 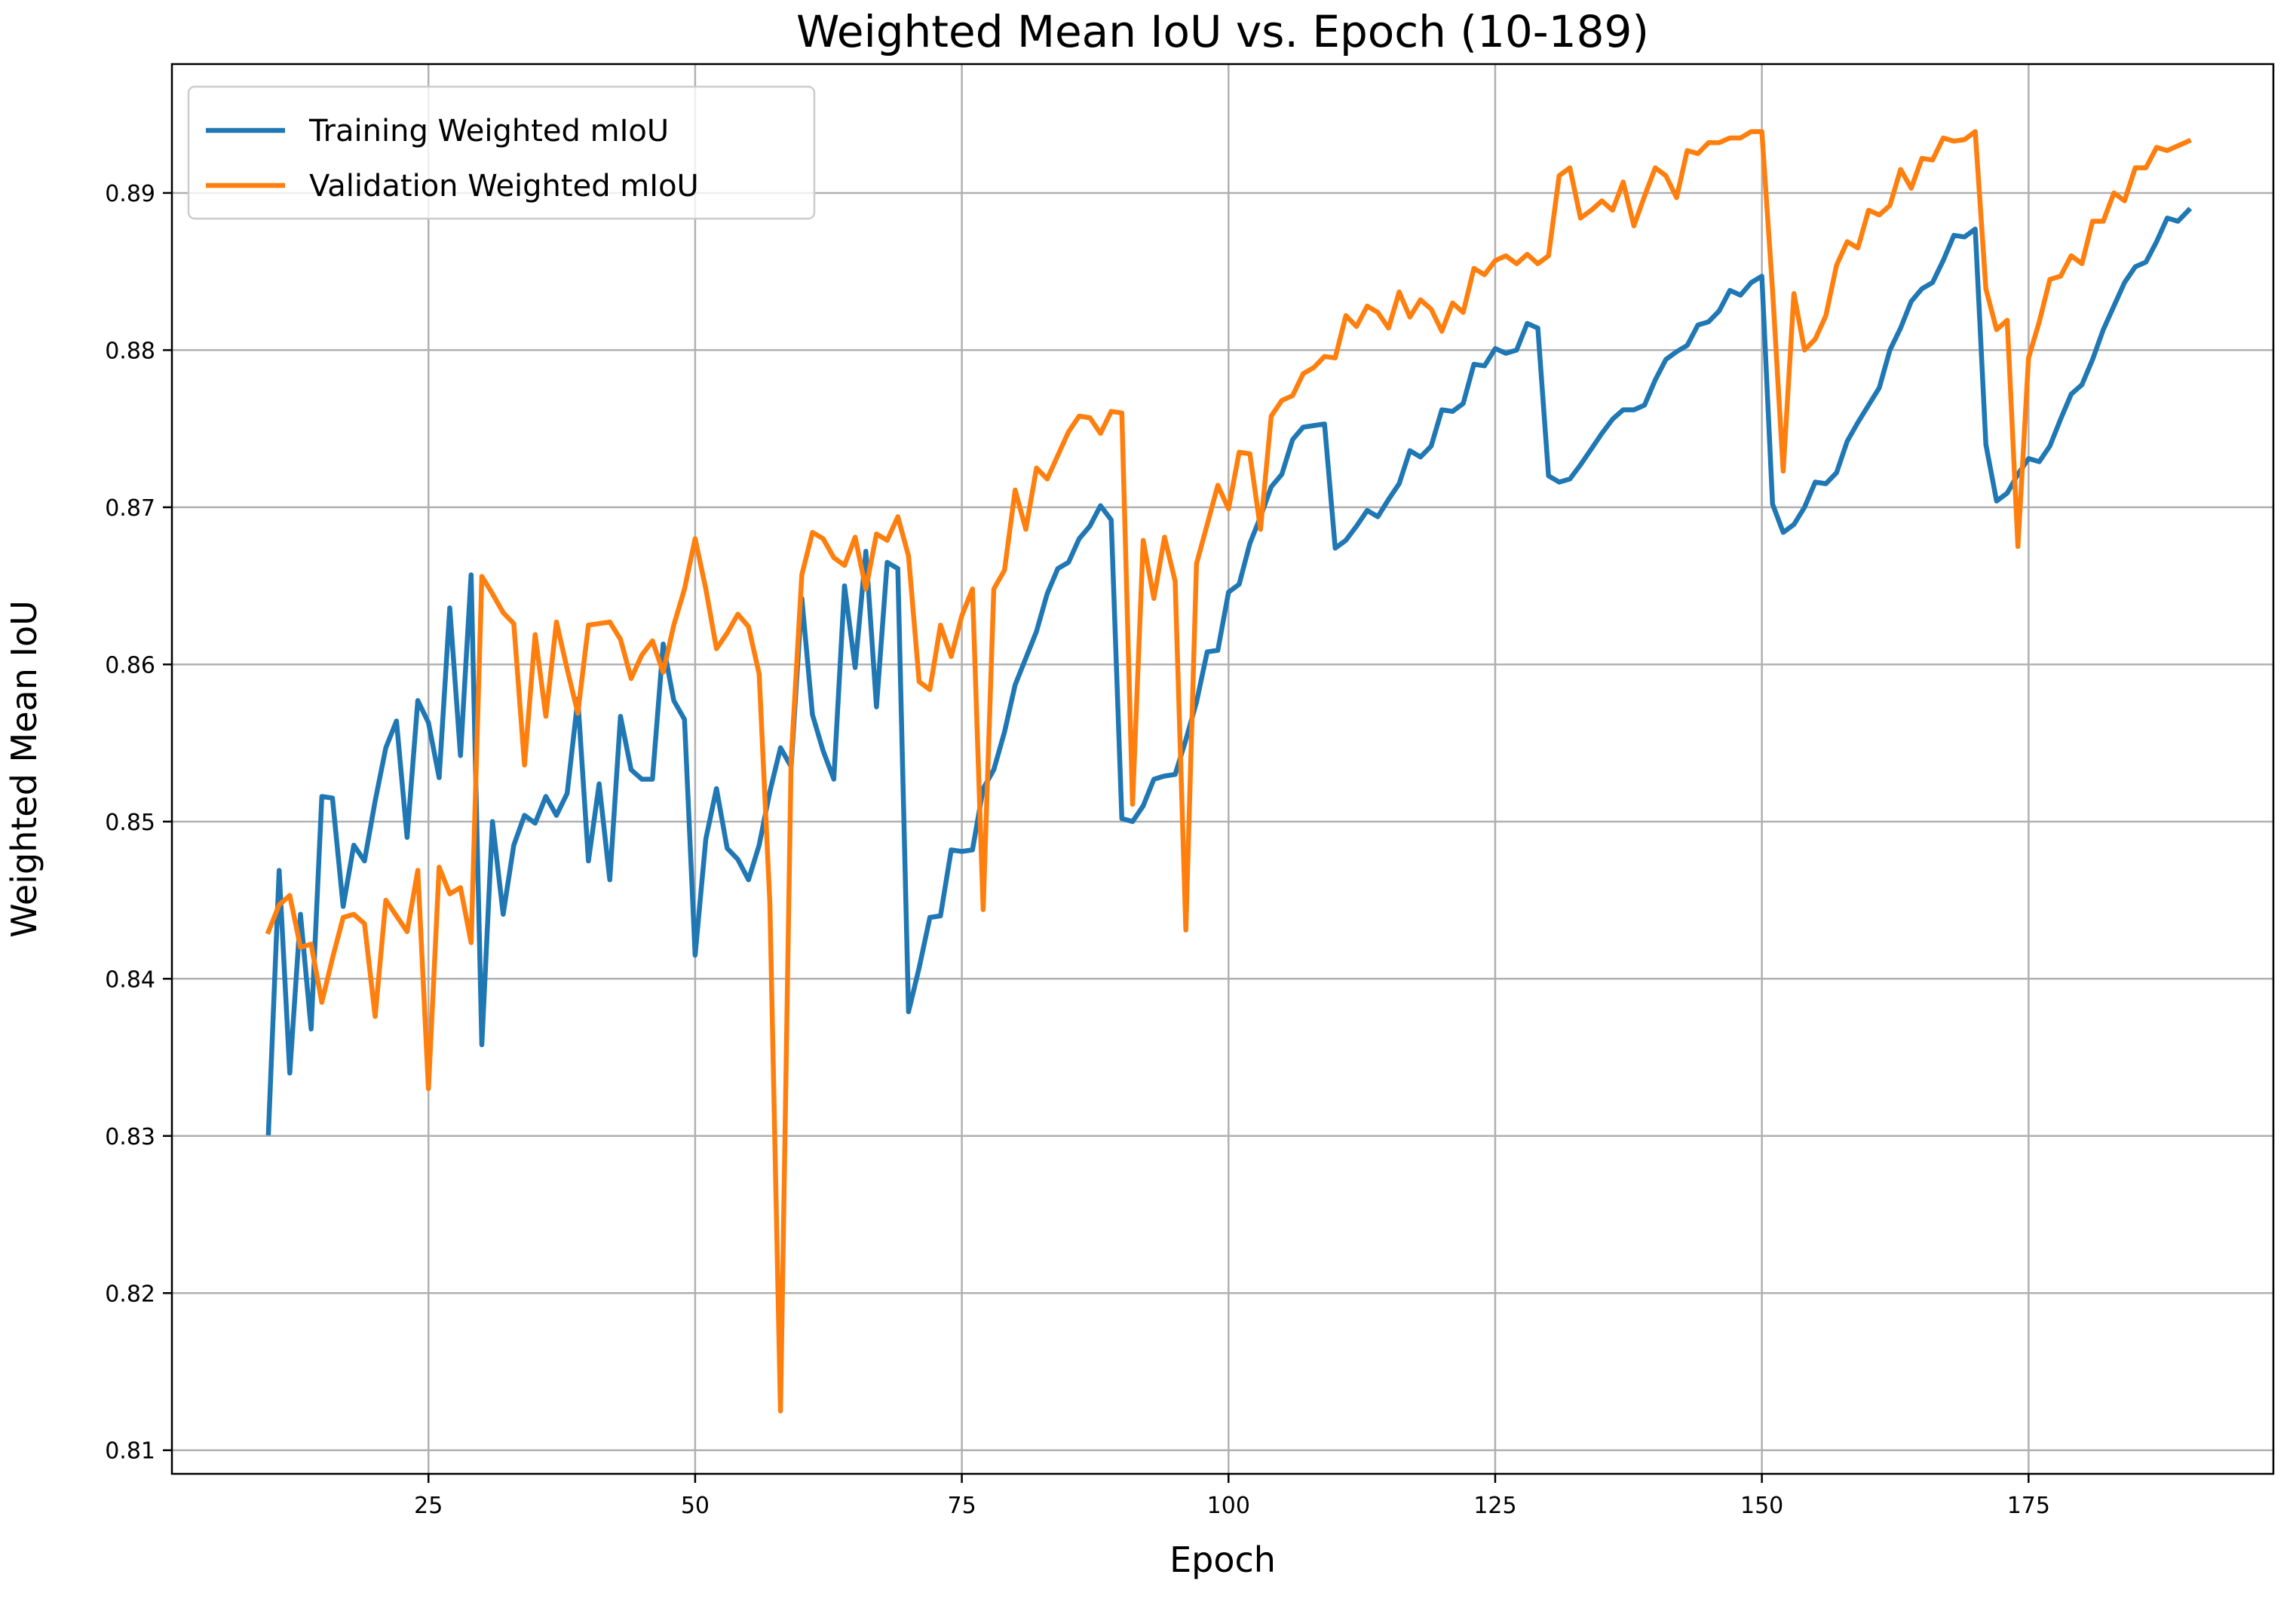 I want to click on x-tick-label: 150, so click(x=1761, y=1506).